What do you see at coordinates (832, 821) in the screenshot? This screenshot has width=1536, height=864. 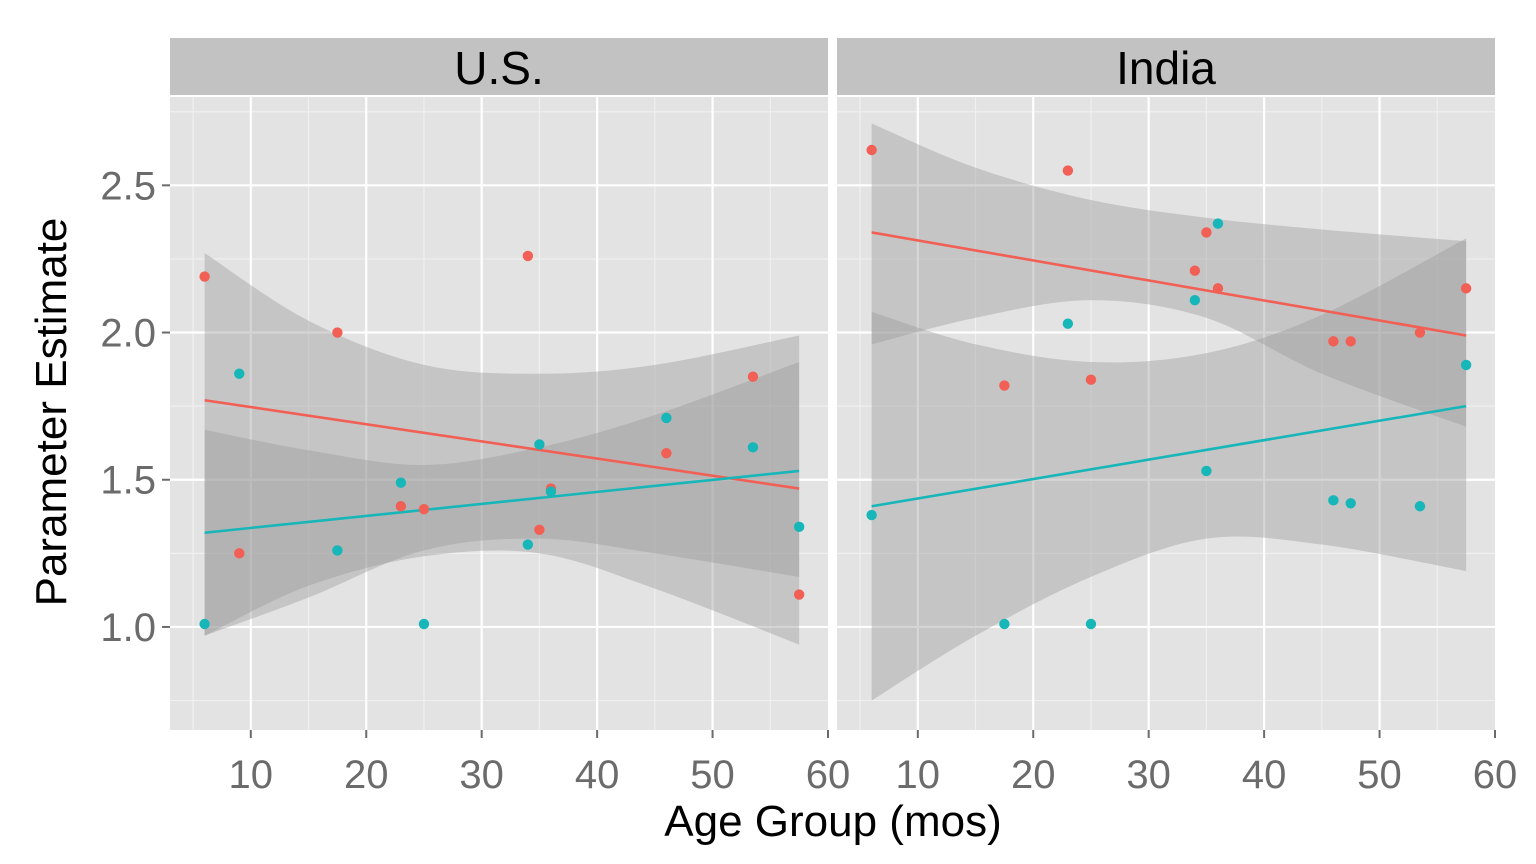 I see `x-axis-title: Age Group (mos)` at bounding box center [832, 821].